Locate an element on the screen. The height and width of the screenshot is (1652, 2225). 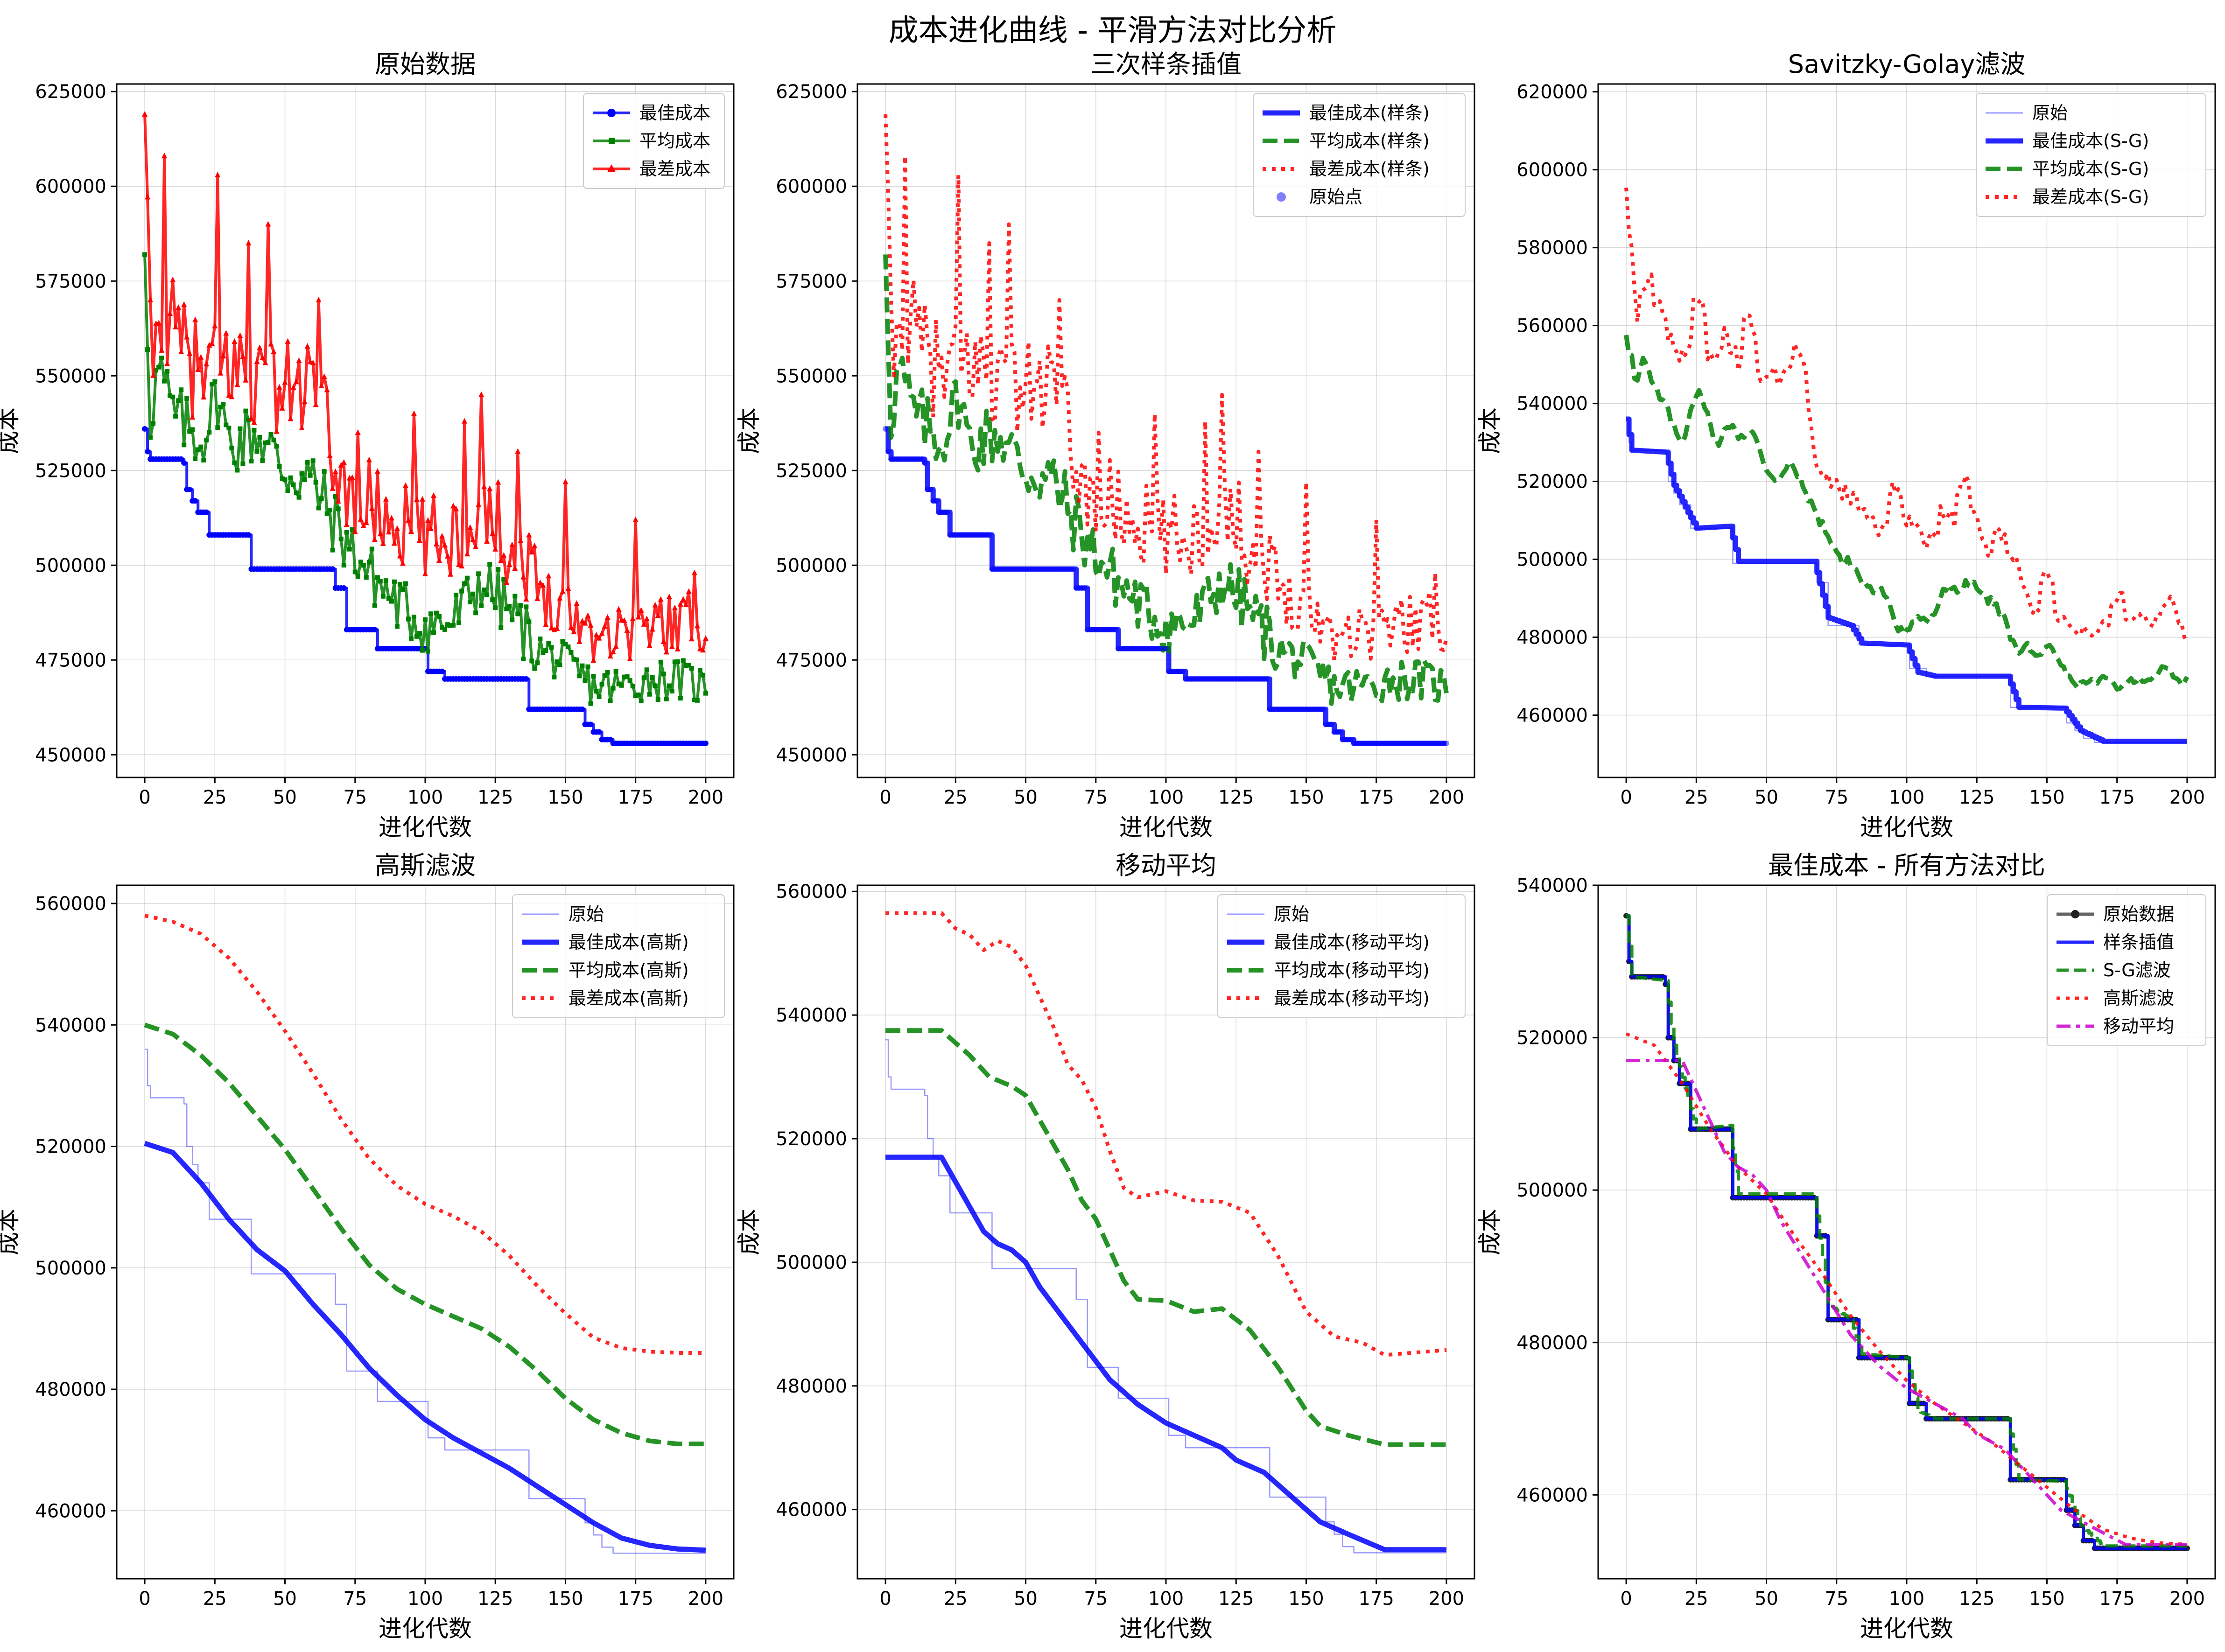
x-tick-label: 50 is located at coordinates (1026, 797).